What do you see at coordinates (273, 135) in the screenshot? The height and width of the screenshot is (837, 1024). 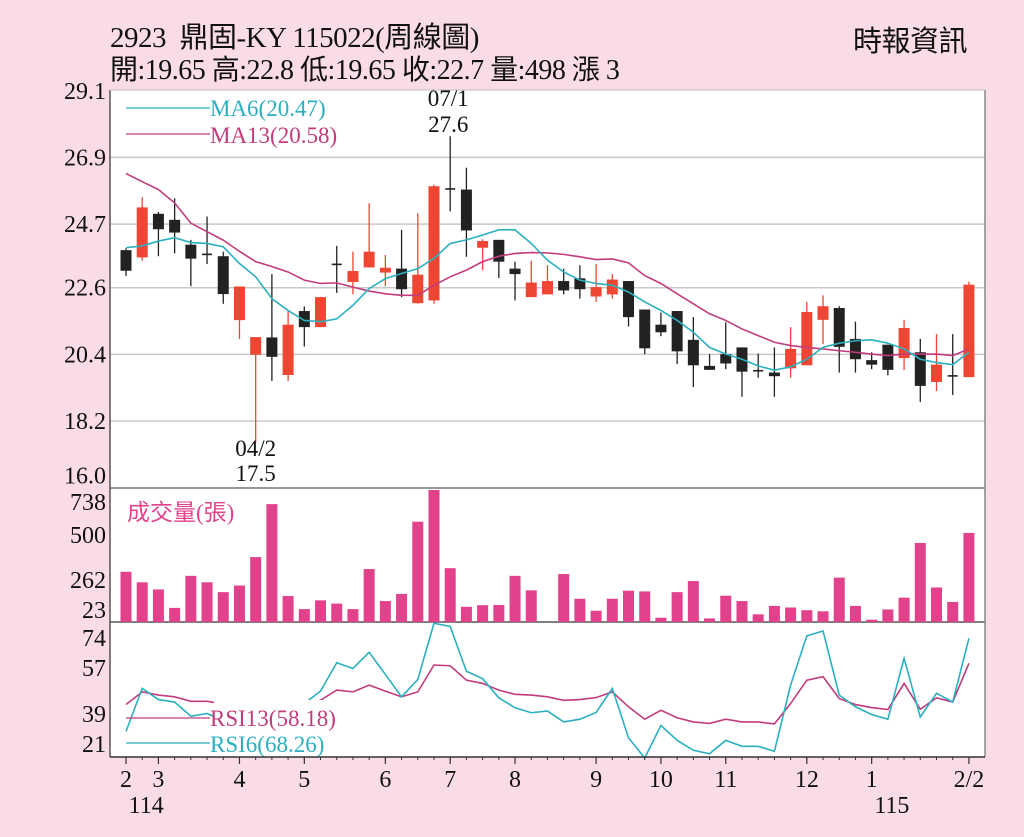 I see `ma13-legend-label: MA13(20.58)` at bounding box center [273, 135].